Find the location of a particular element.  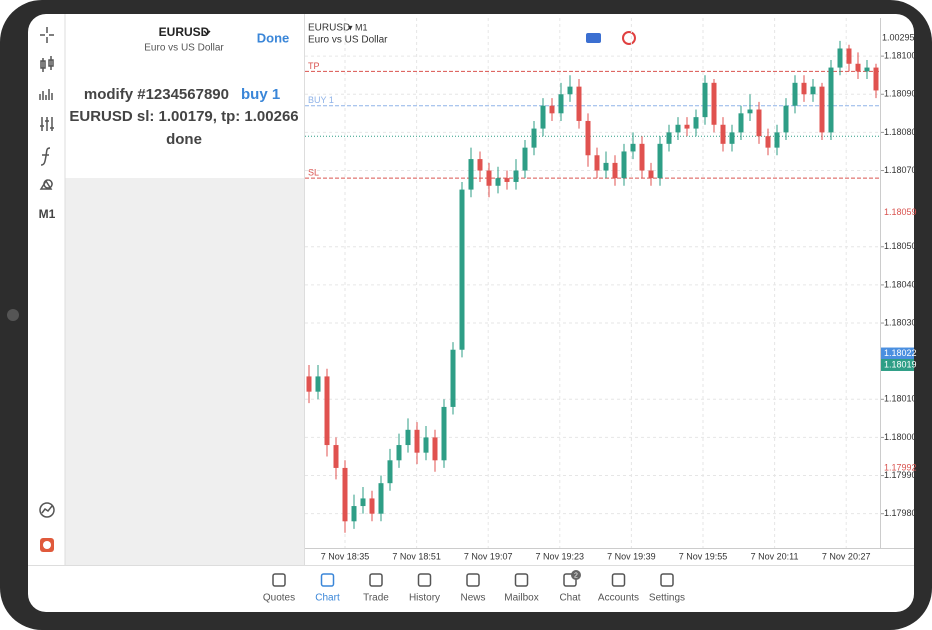

toolbar-icons is located at coordinates (47, 272).